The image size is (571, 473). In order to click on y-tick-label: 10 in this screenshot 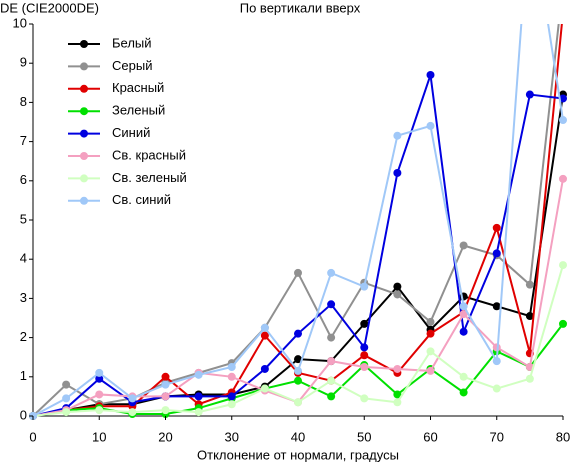, I will do `click(20, 22)`.